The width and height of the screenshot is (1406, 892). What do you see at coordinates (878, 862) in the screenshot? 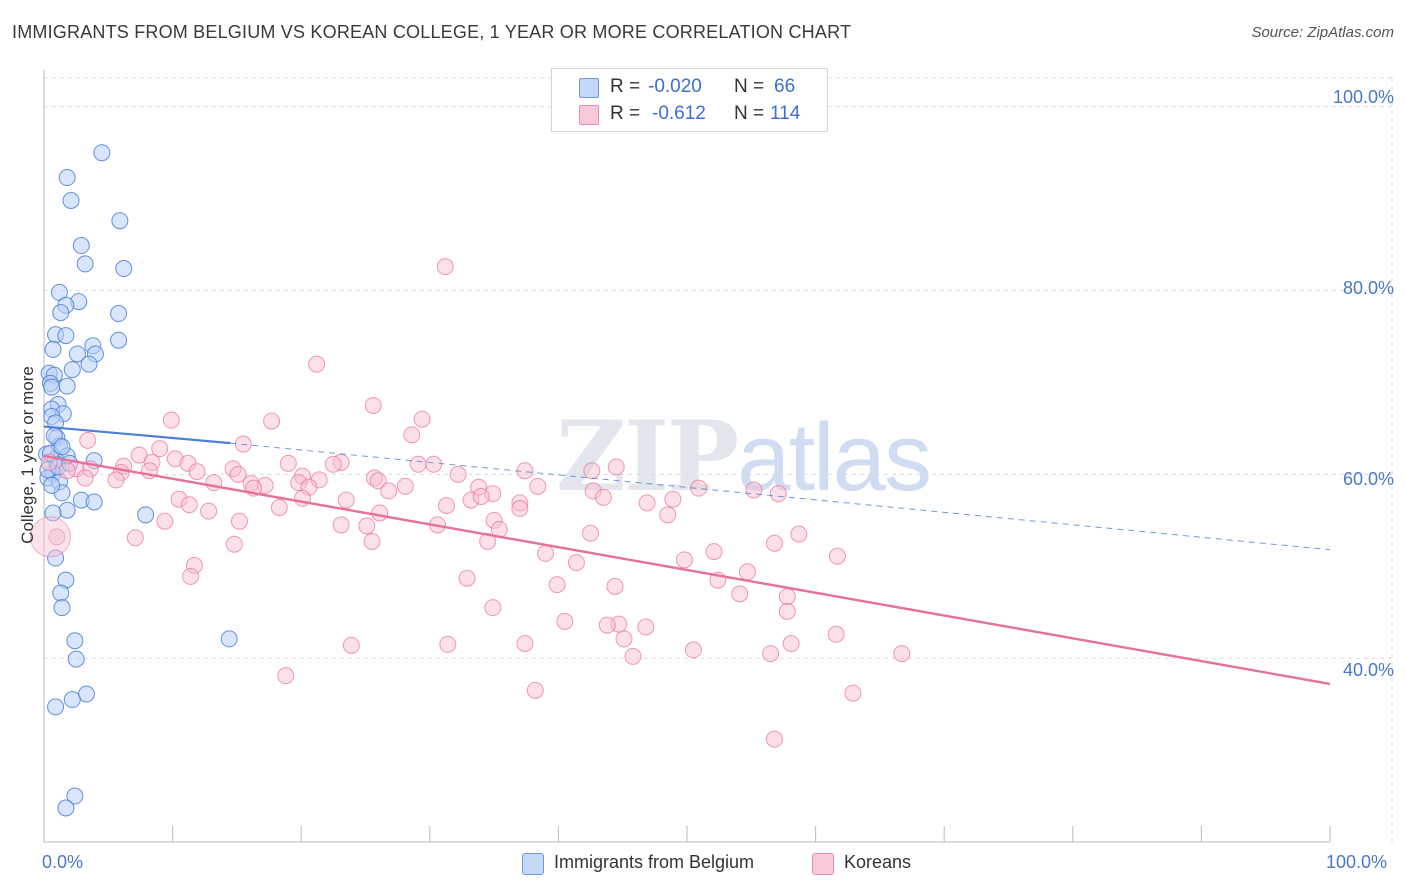
I see `legend-label: Koreans` at bounding box center [878, 862].